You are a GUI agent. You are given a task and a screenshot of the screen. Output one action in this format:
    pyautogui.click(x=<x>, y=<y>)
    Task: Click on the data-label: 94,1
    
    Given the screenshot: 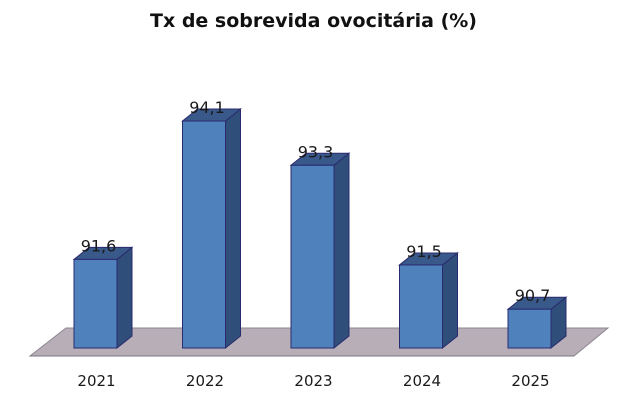 What is the action you would take?
    pyautogui.click(x=207, y=107)
    